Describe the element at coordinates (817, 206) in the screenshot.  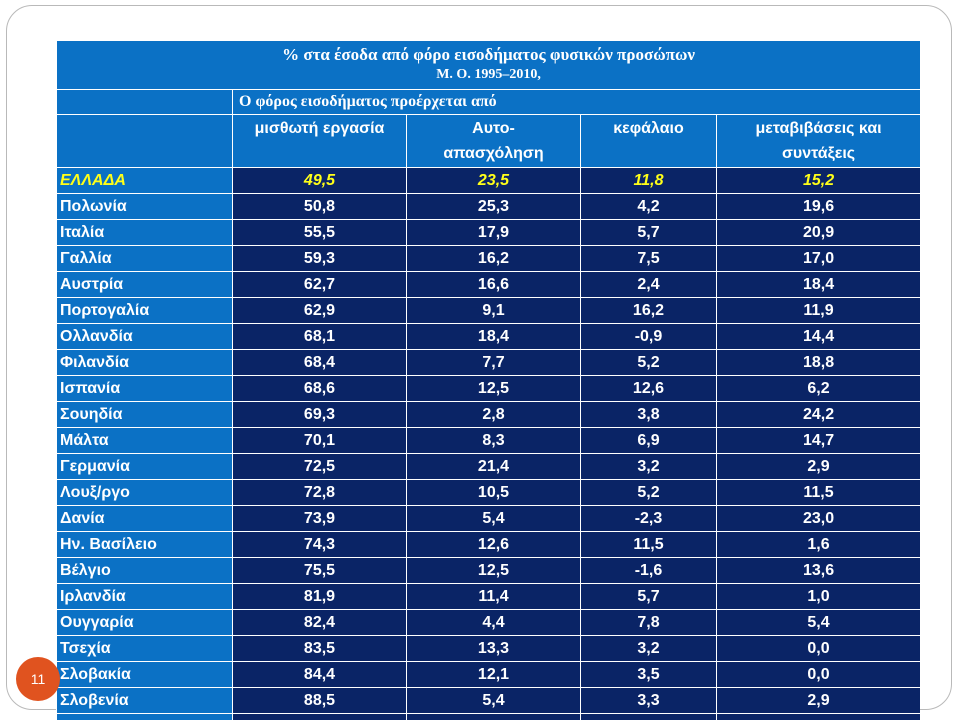
I see `value-cell: 19,6` at that location.